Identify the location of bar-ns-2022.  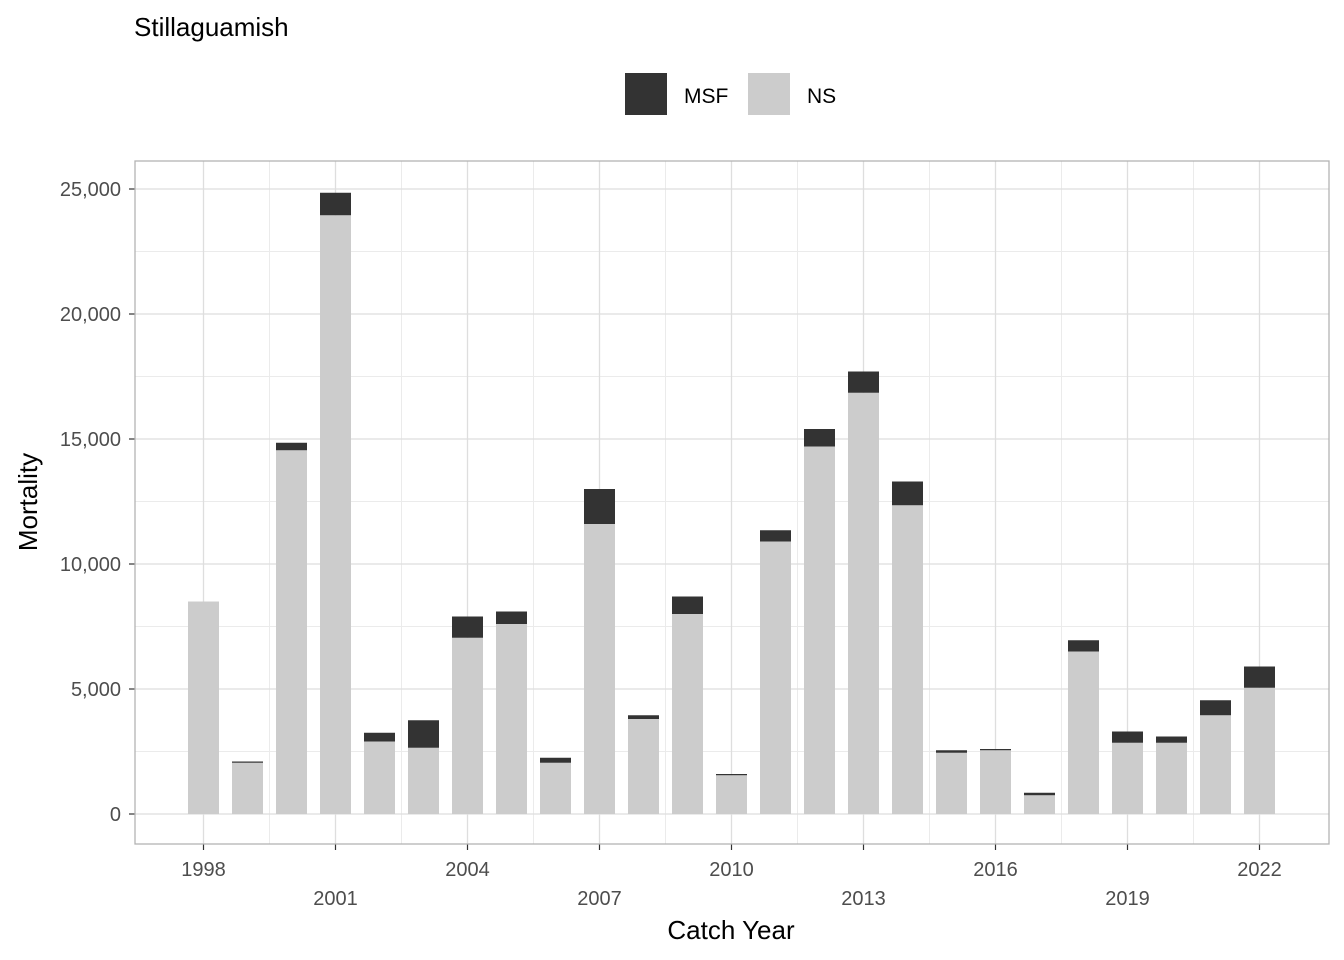
(1259, 750).